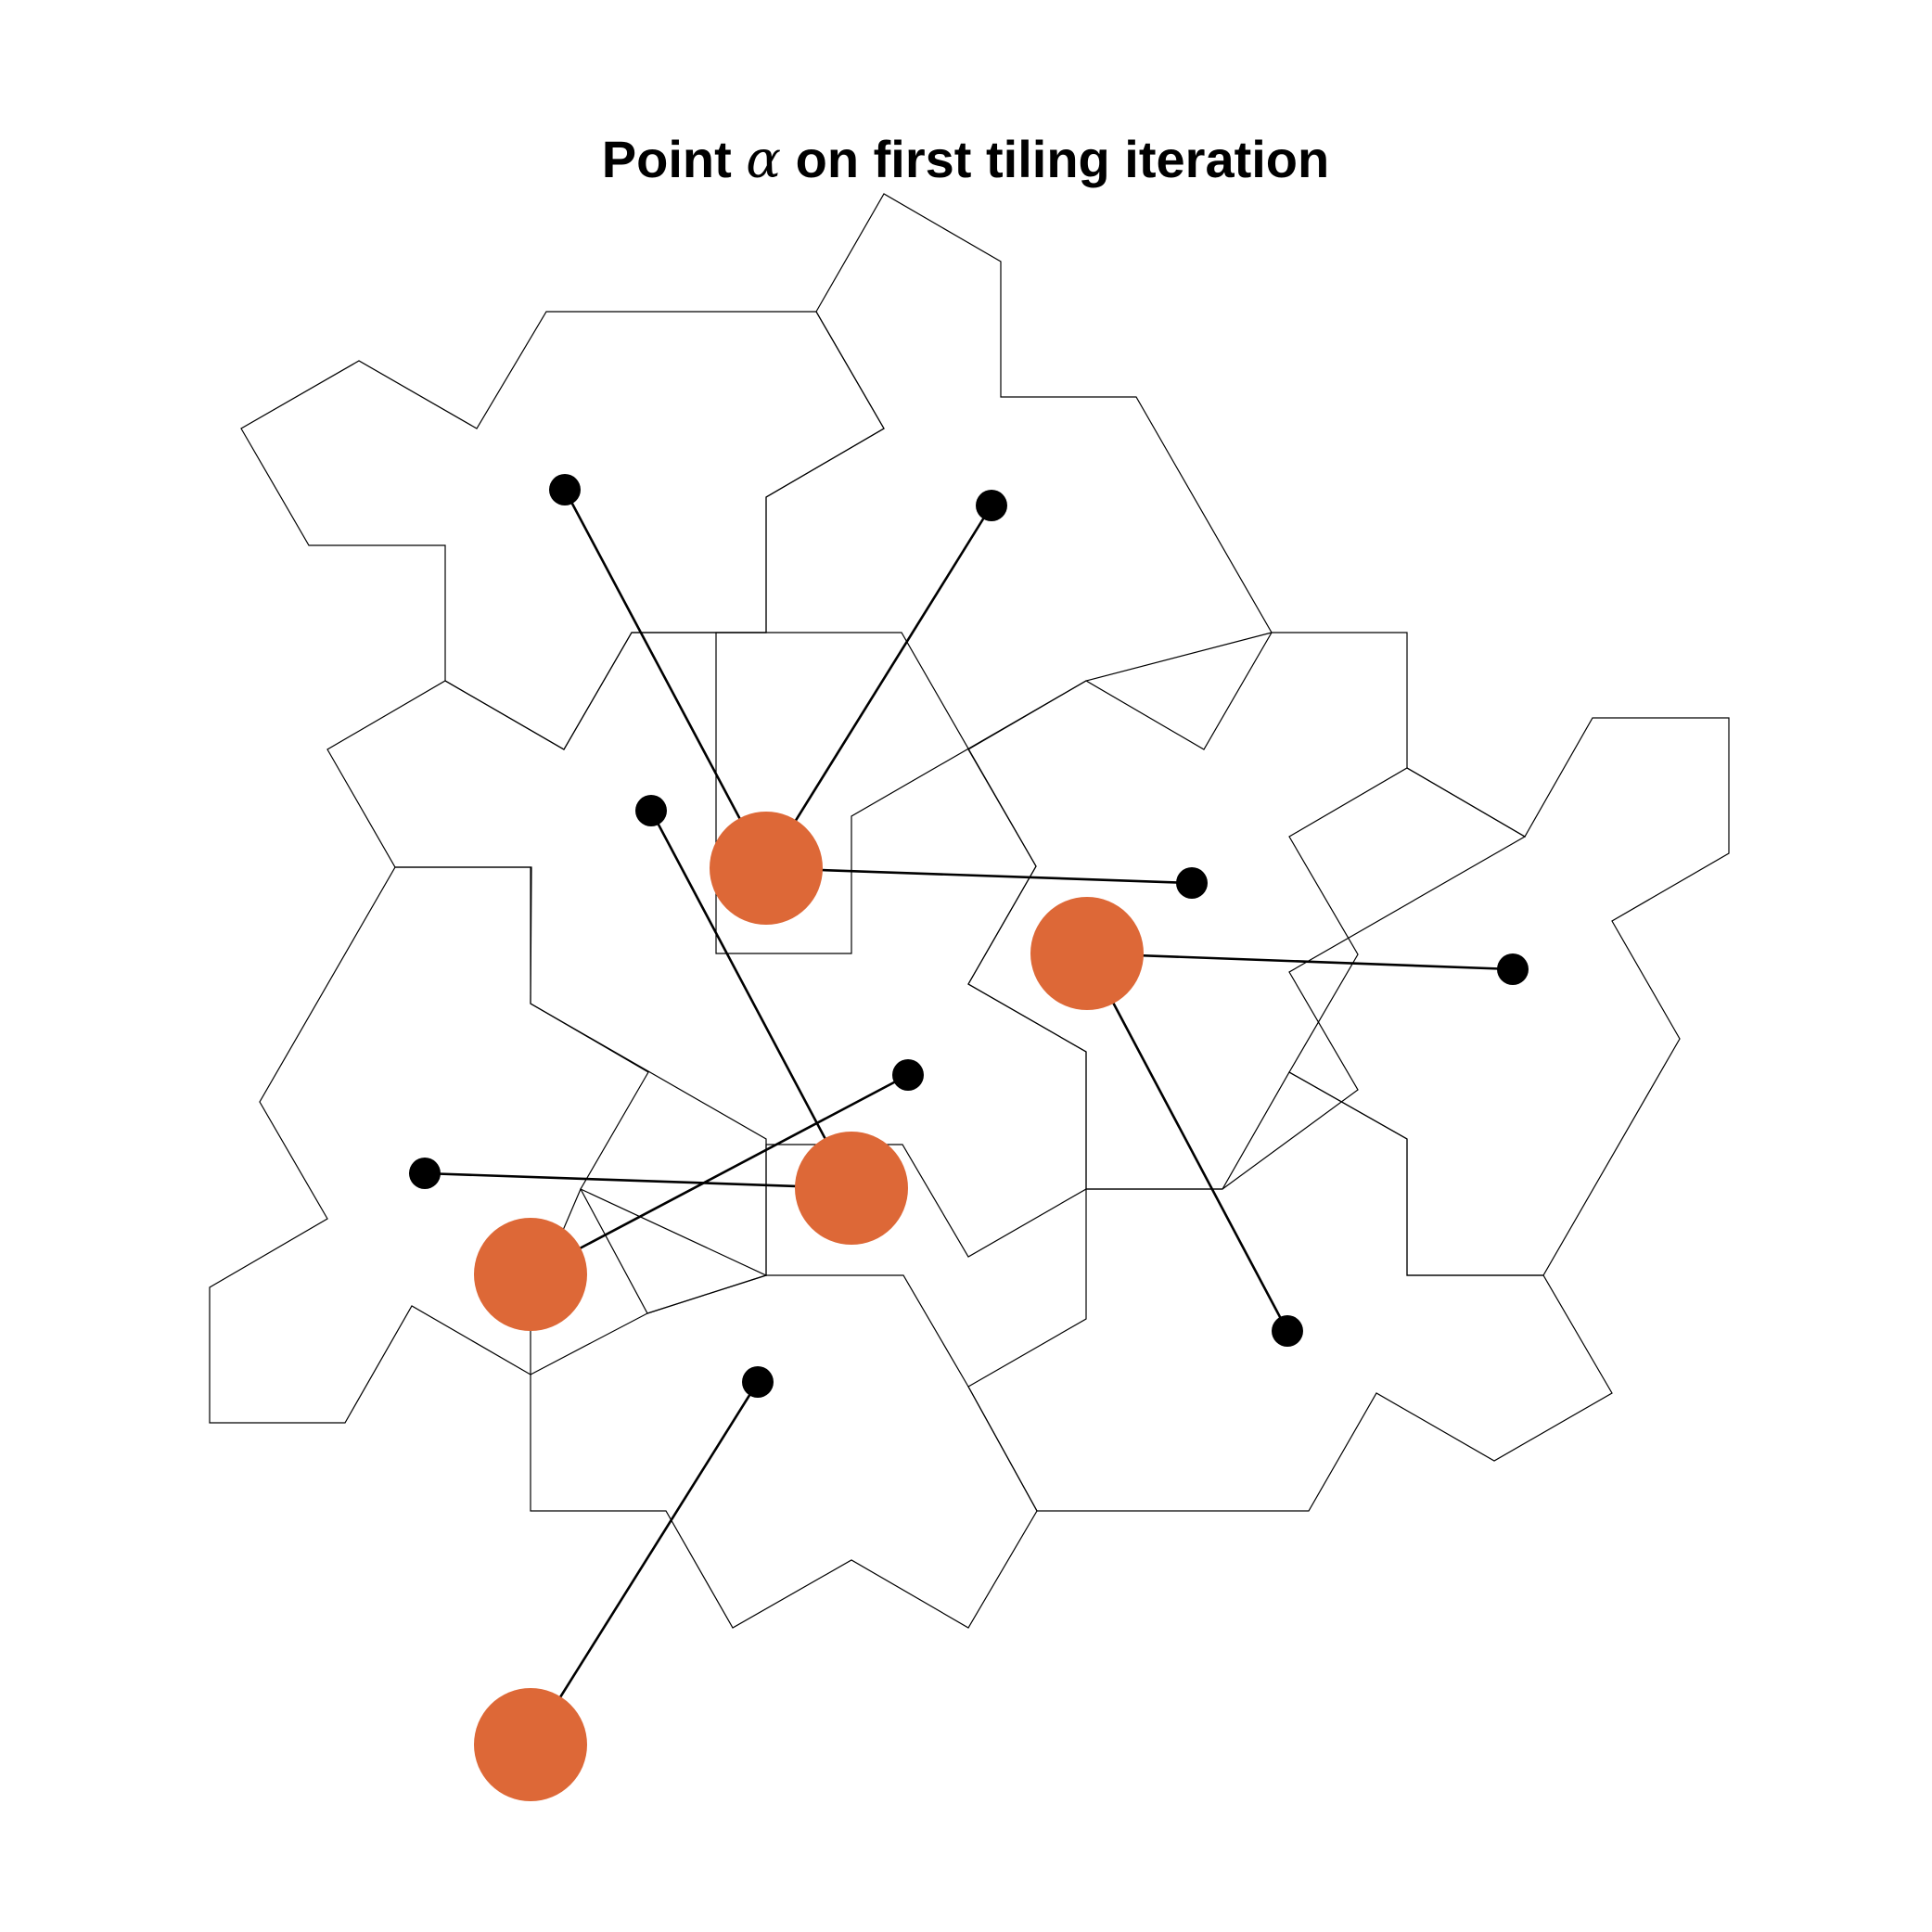 The image size is (1932, 1932). I want to click on link-center-right, so click(979, 875).